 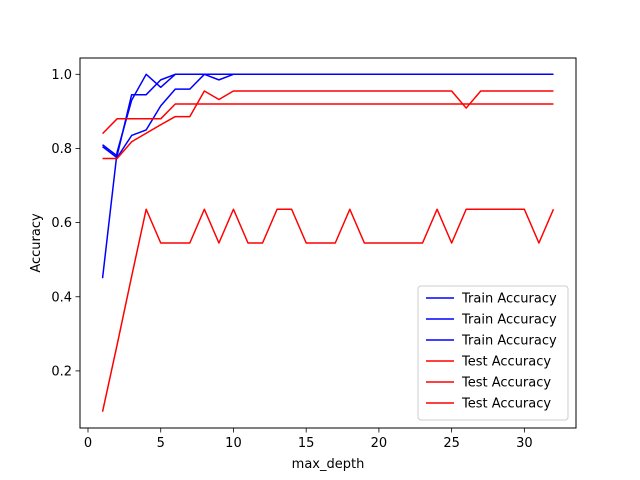 What do you see at coordinates (36, 243) in the screenshot?
I see `y-axis-label: Accuracy` at bounding box center [36, 243].